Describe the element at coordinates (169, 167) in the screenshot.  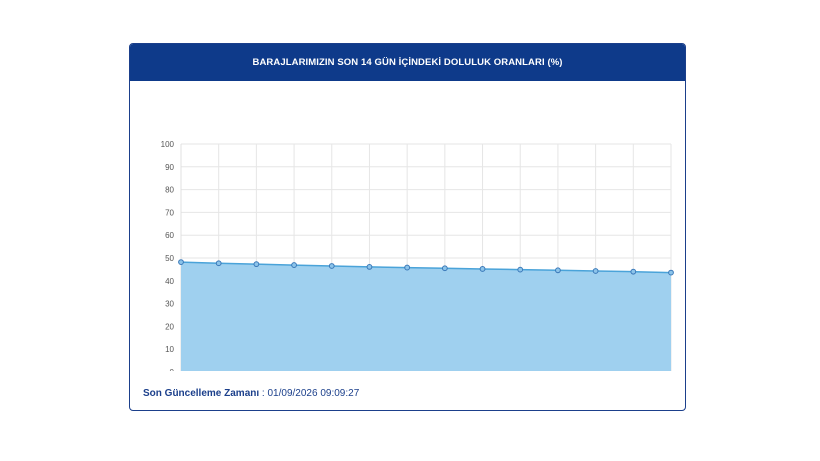
I see `y-tick-label: 90` at that location.